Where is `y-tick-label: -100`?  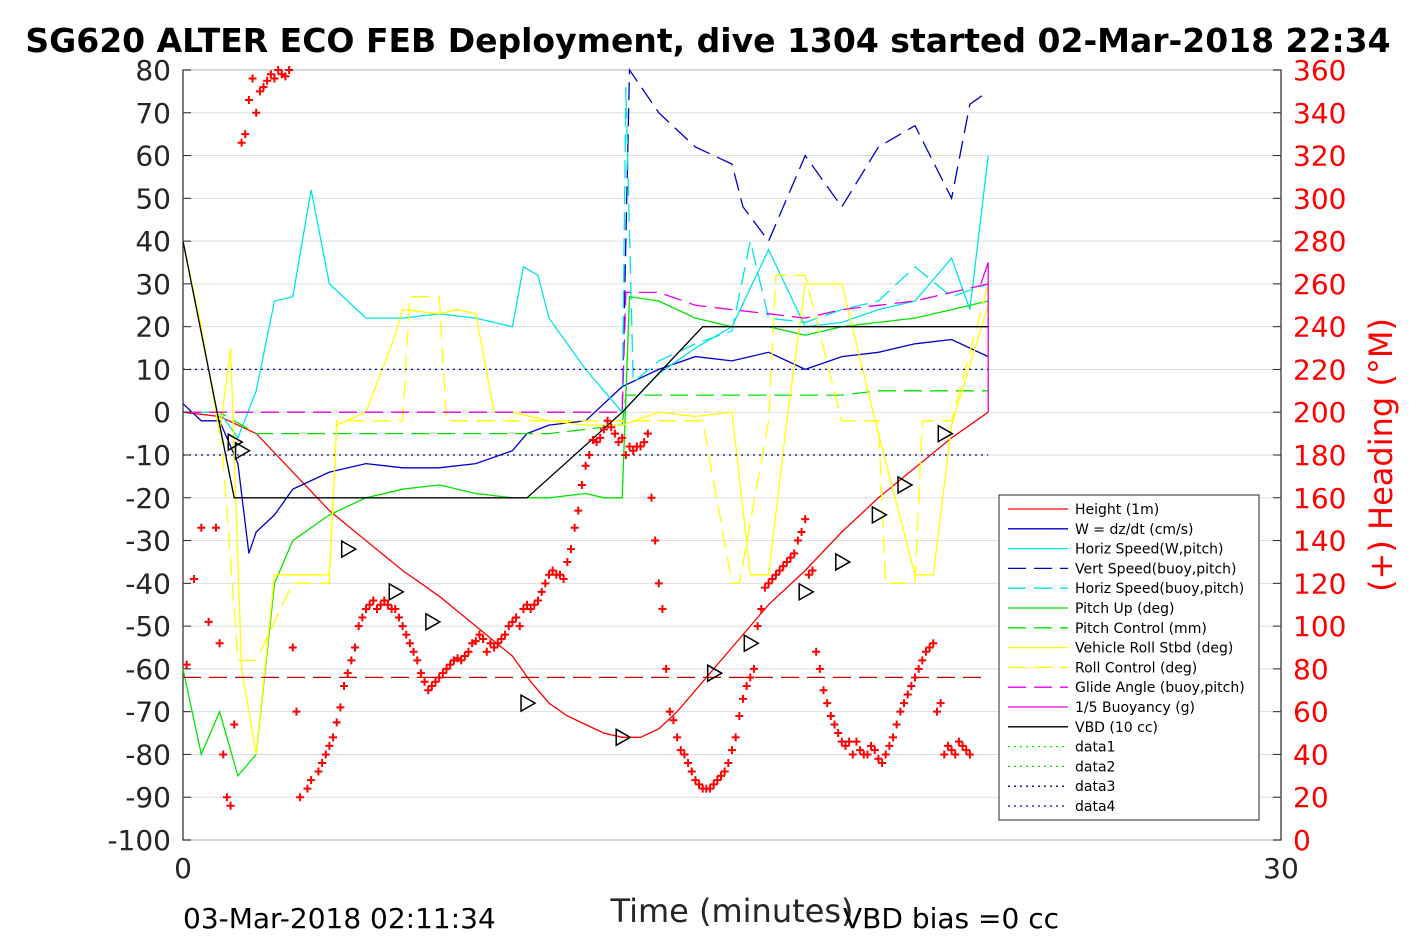
y-tick-label: -100 is located at coordinates (139, 840).